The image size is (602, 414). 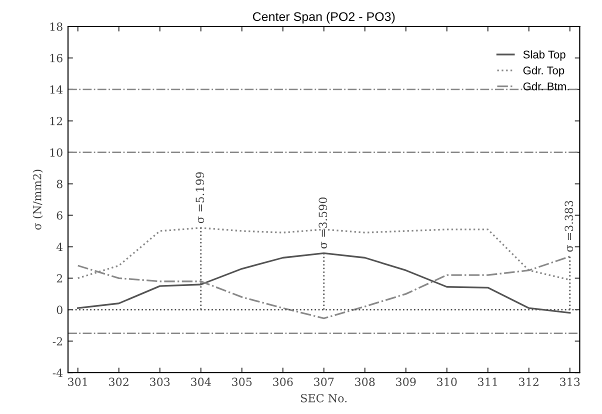 I want to click on y-tick-label: 12, so click(x=56, y=121).